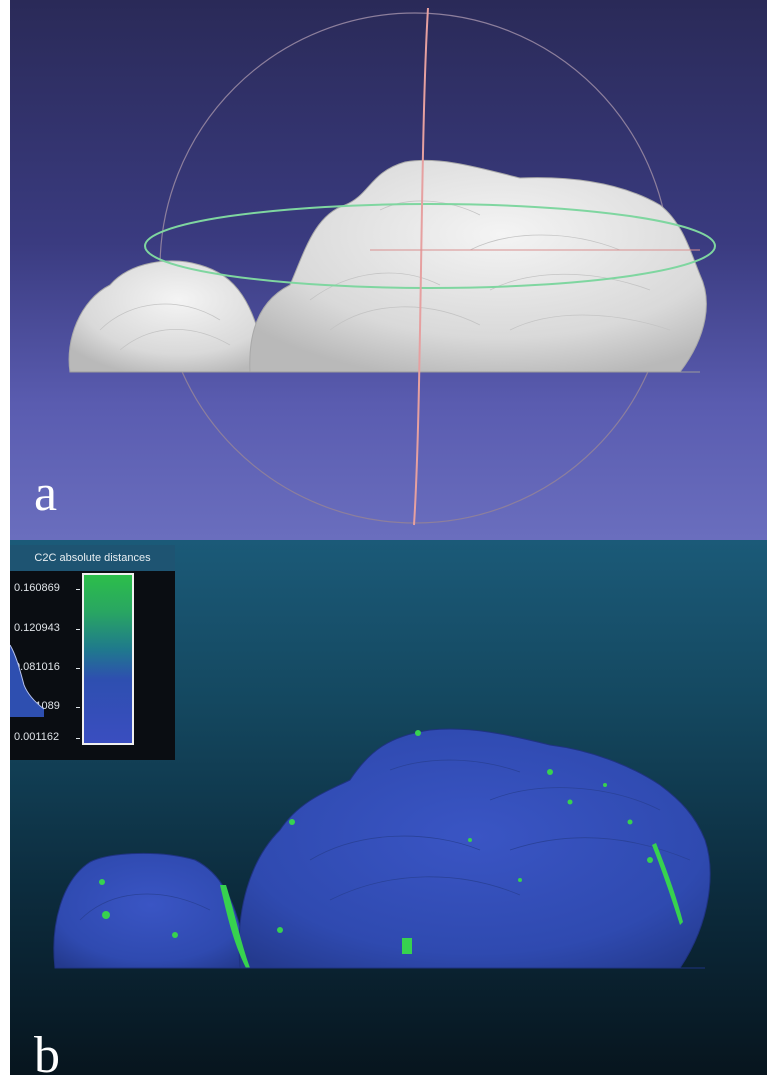  I want to click on color-scale-title: C2C absolute distances, so click(92, 558).